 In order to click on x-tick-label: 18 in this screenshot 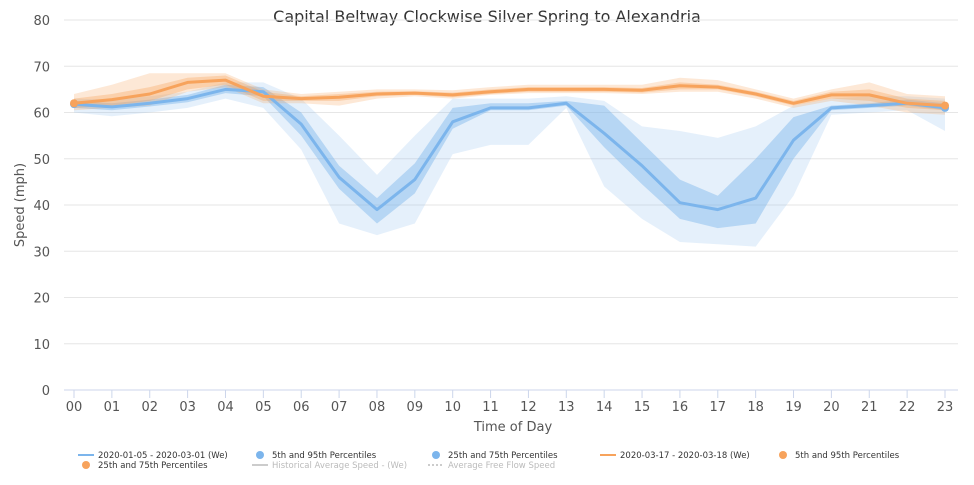, I will do `click(755, 407)`.